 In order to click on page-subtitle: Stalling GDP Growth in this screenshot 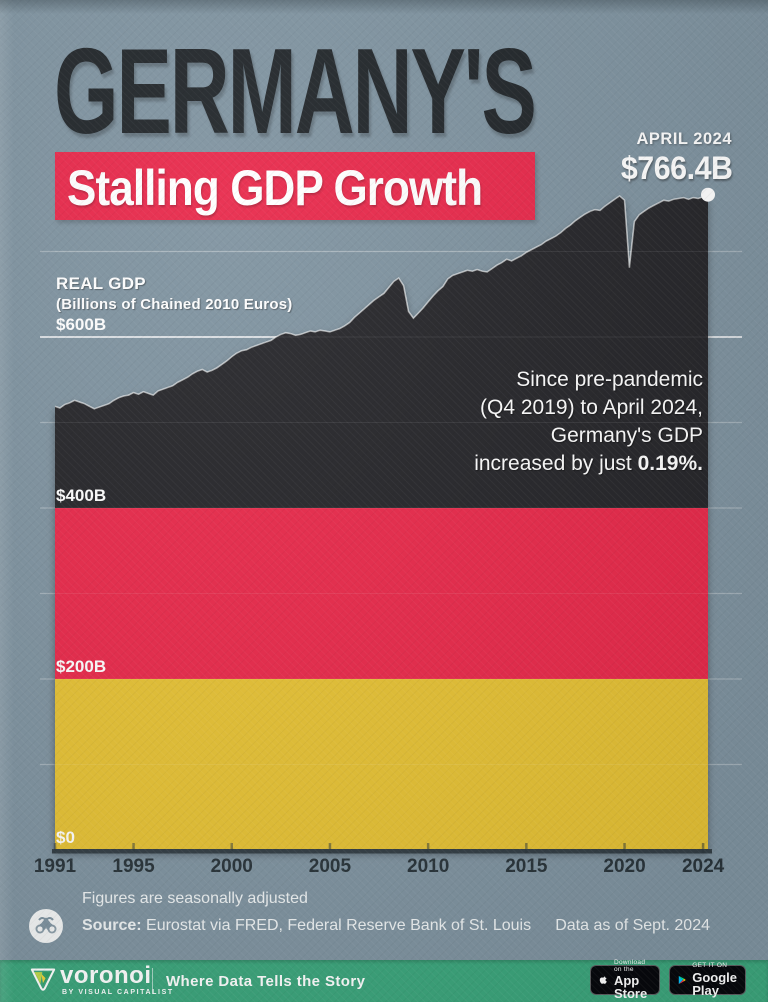, I will do `click(275, 188)`.